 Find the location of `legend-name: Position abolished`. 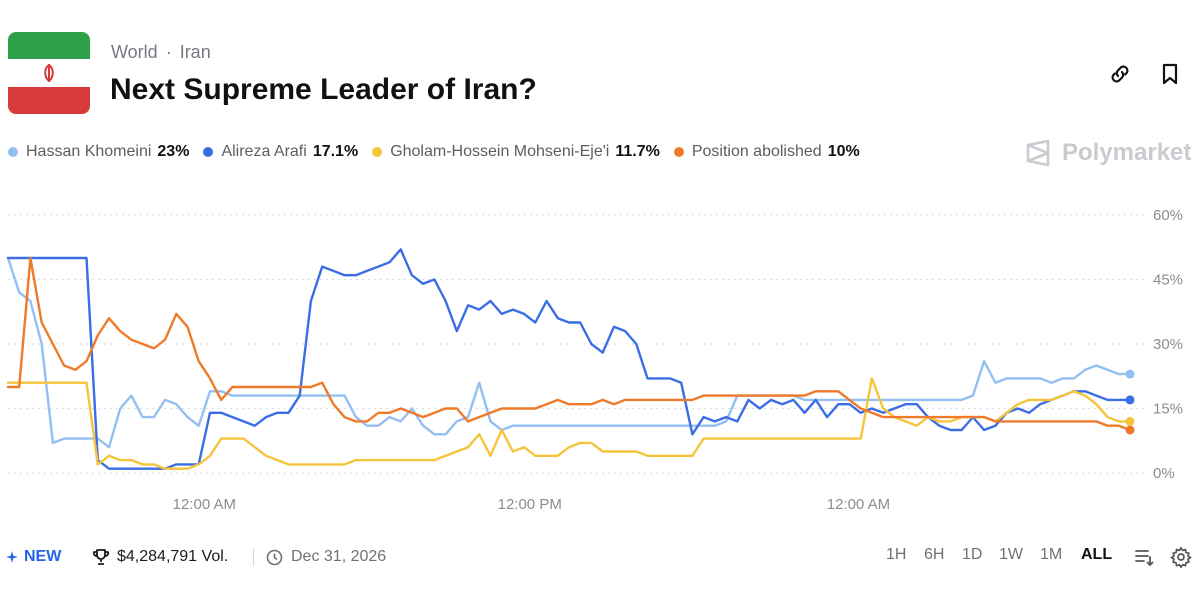

legend-name: Position abolished is located at coordinates (756, 151).